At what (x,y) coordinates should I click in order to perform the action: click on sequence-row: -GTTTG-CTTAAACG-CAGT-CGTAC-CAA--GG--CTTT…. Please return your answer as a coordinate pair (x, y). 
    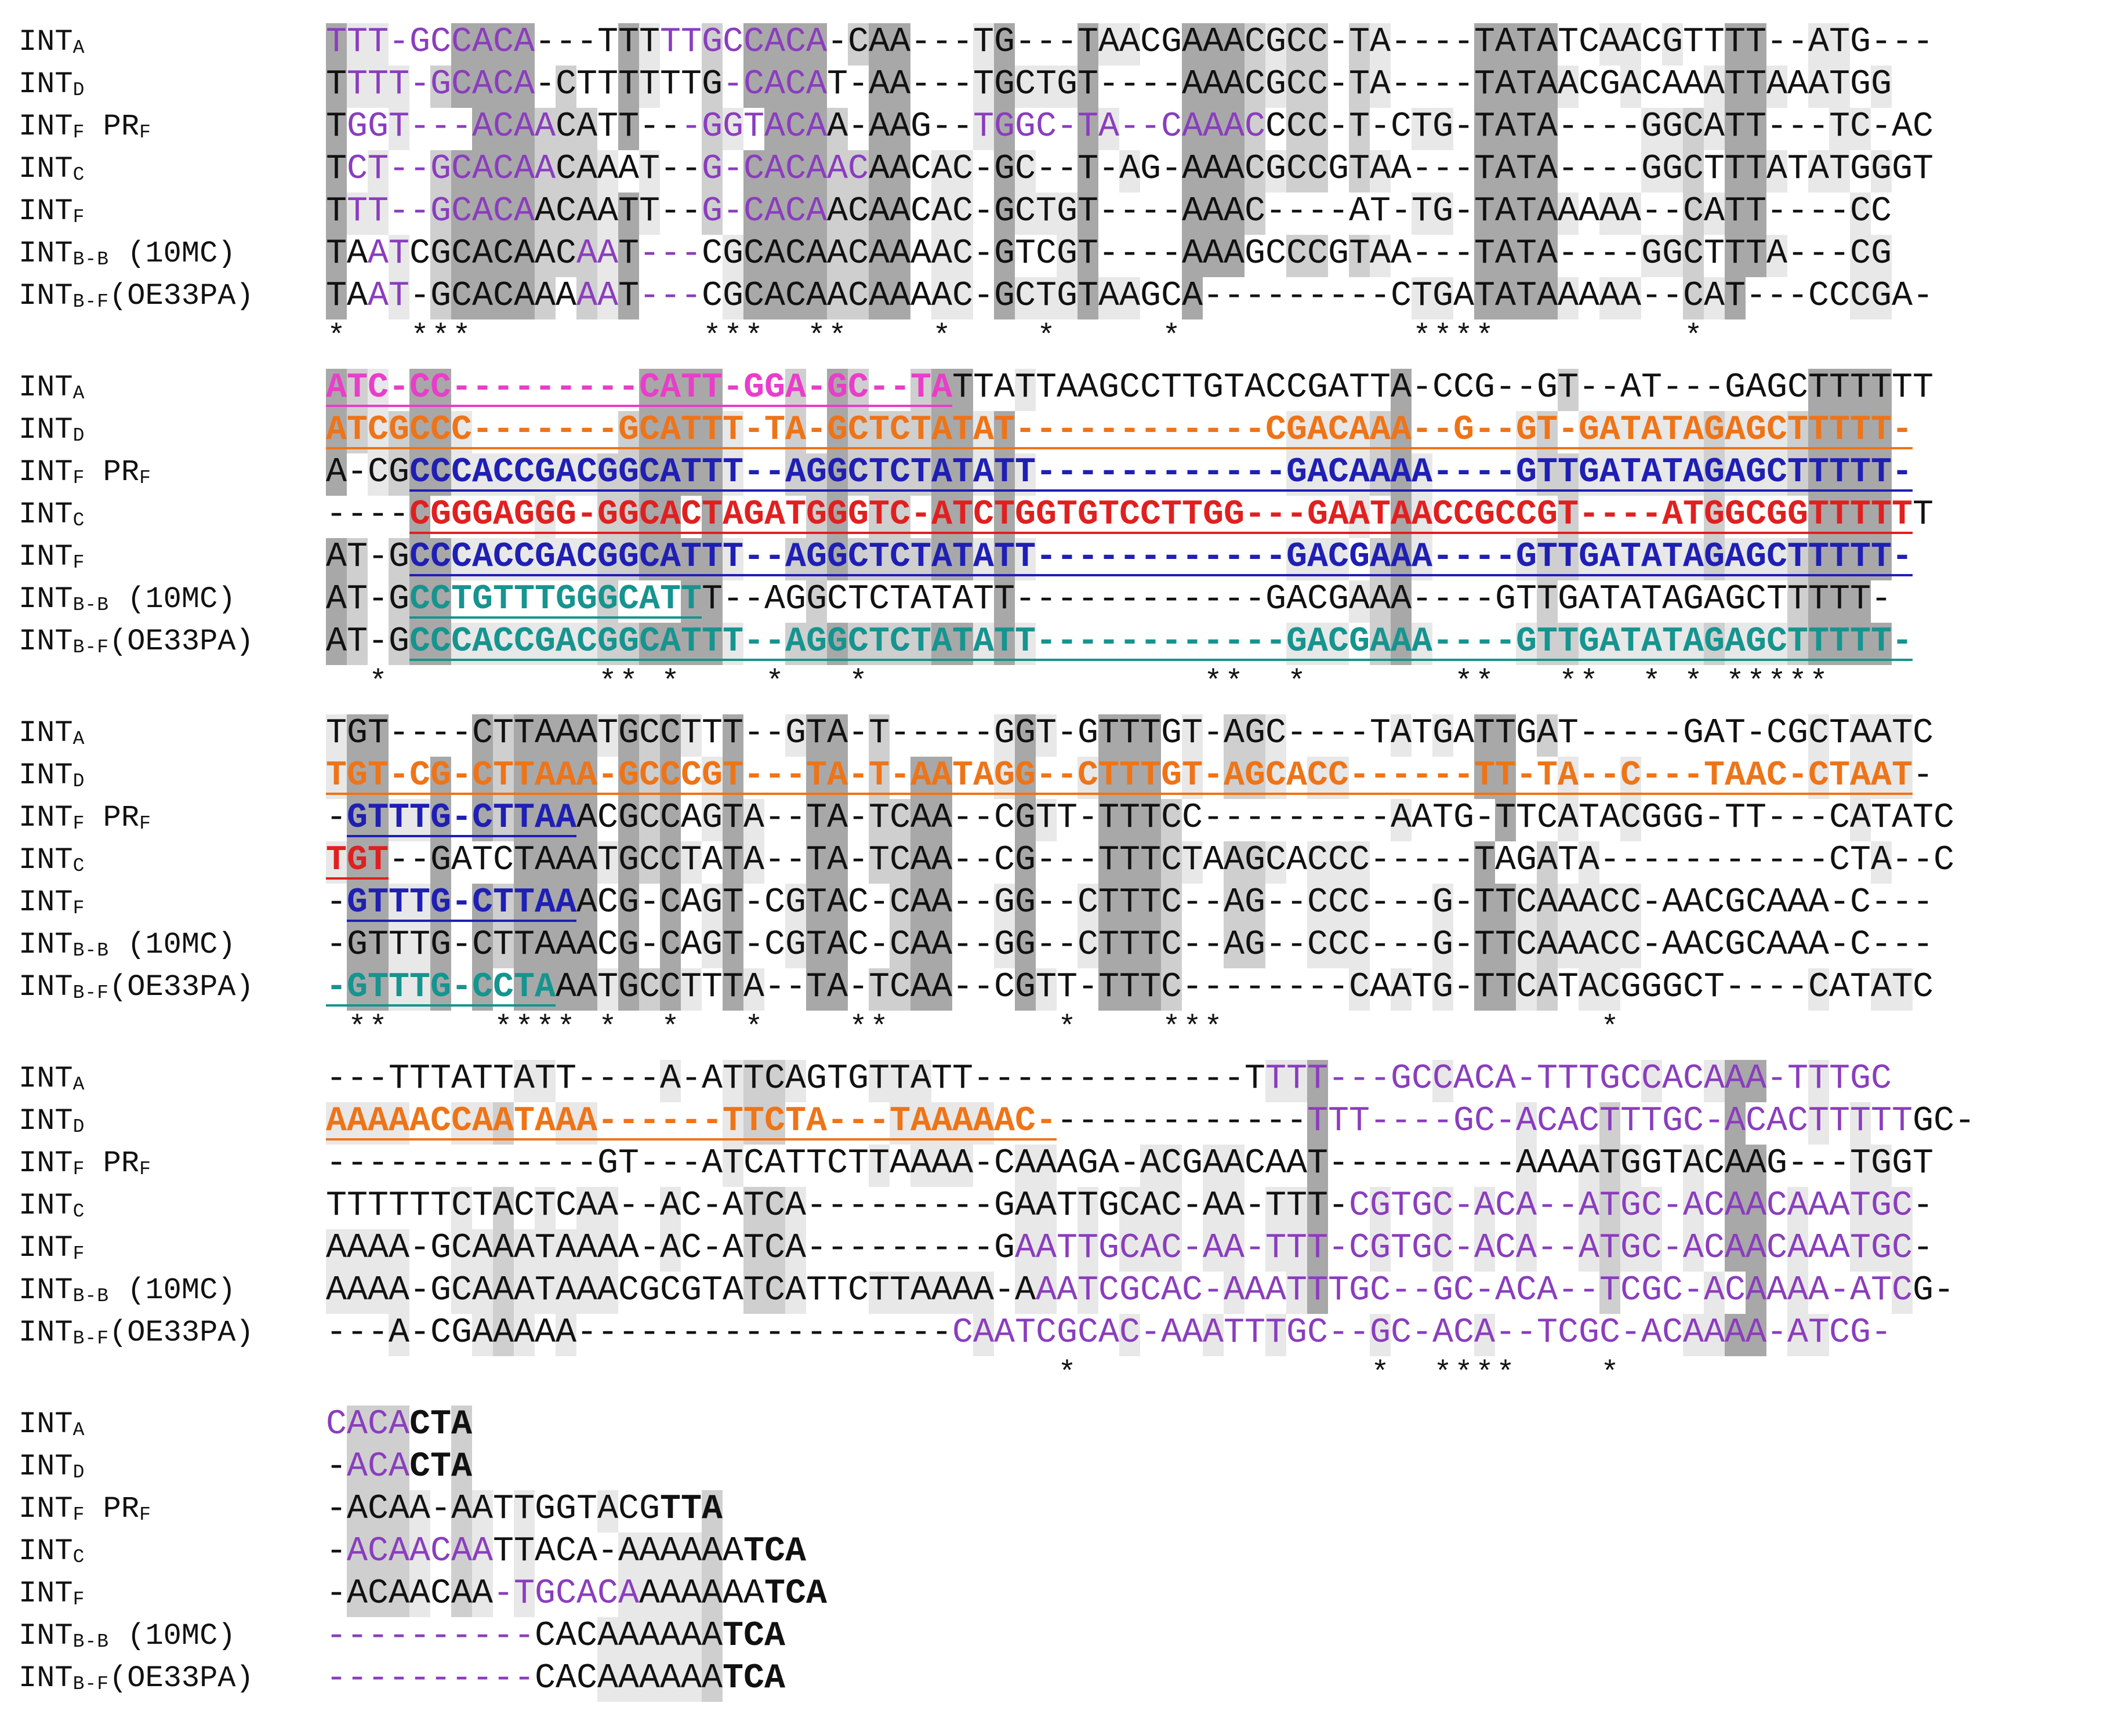
    Looking at the image, I should click on (1129, 903).